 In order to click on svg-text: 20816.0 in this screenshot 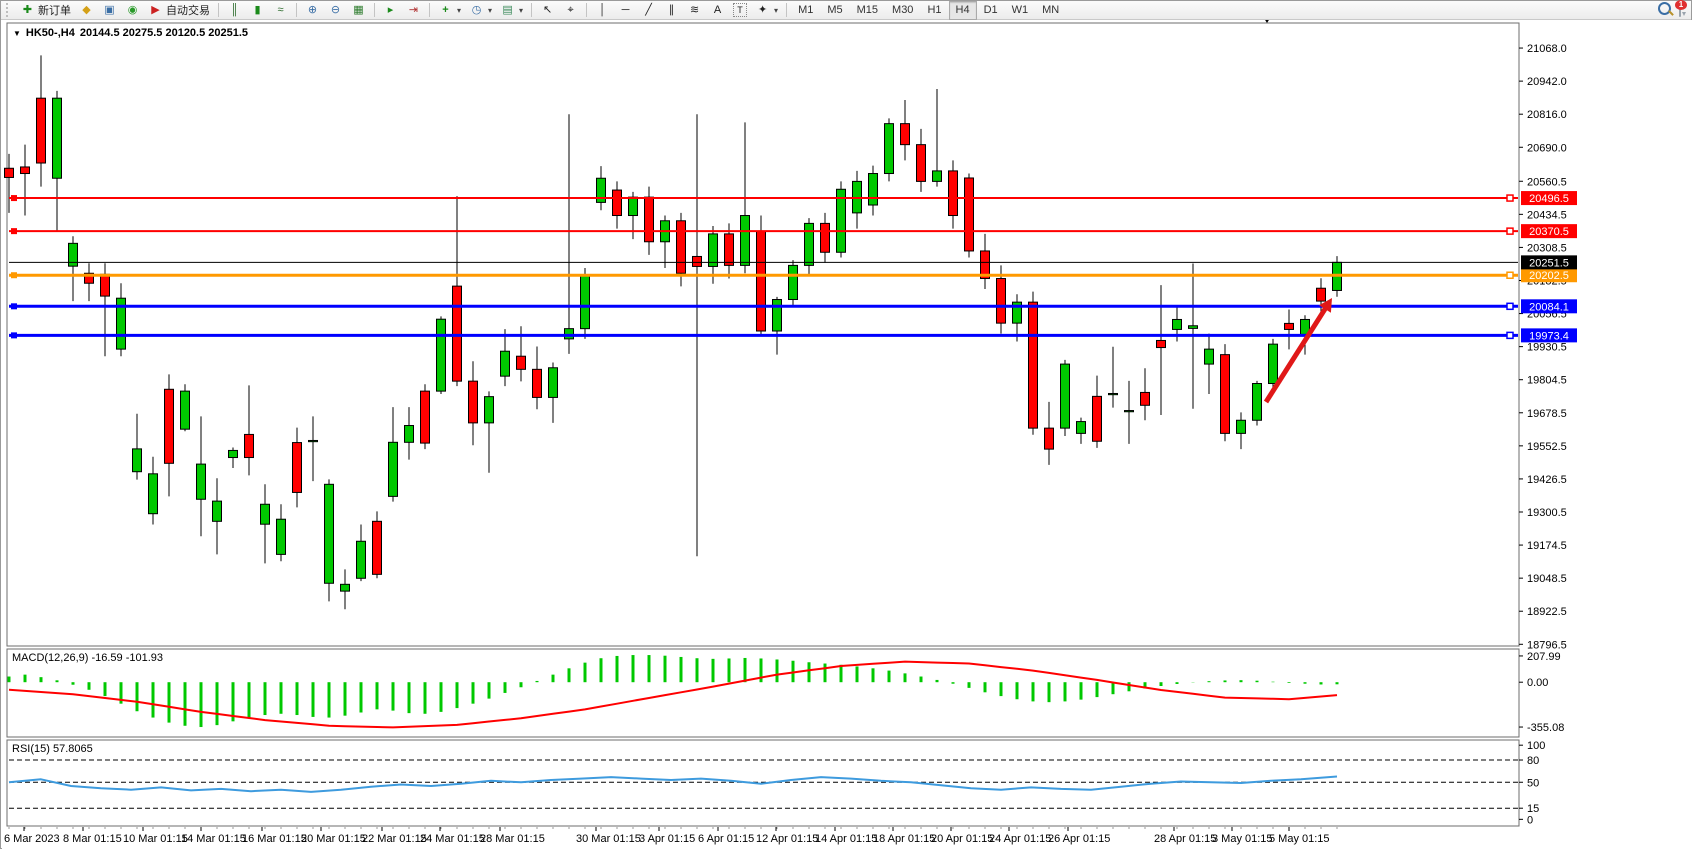, I will do `click(1547, 115)`.